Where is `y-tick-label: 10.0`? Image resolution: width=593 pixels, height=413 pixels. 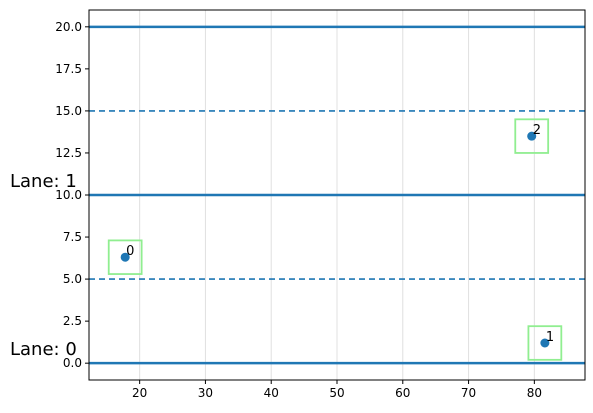
y-tick-label: 10.0 is located at coordinates (68, 195).